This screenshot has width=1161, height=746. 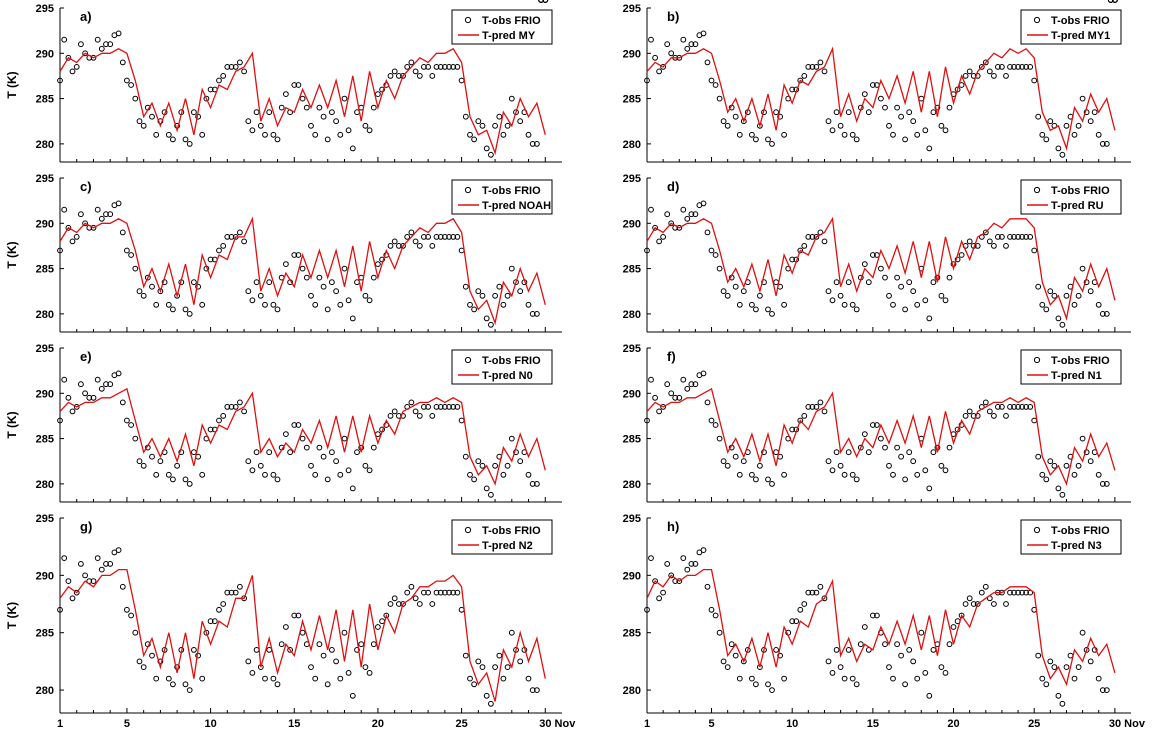 What do you see at coordinates (461, 724) in the screenshot?
I see `x-tick-label: 25` at bounding box center [461, 724].